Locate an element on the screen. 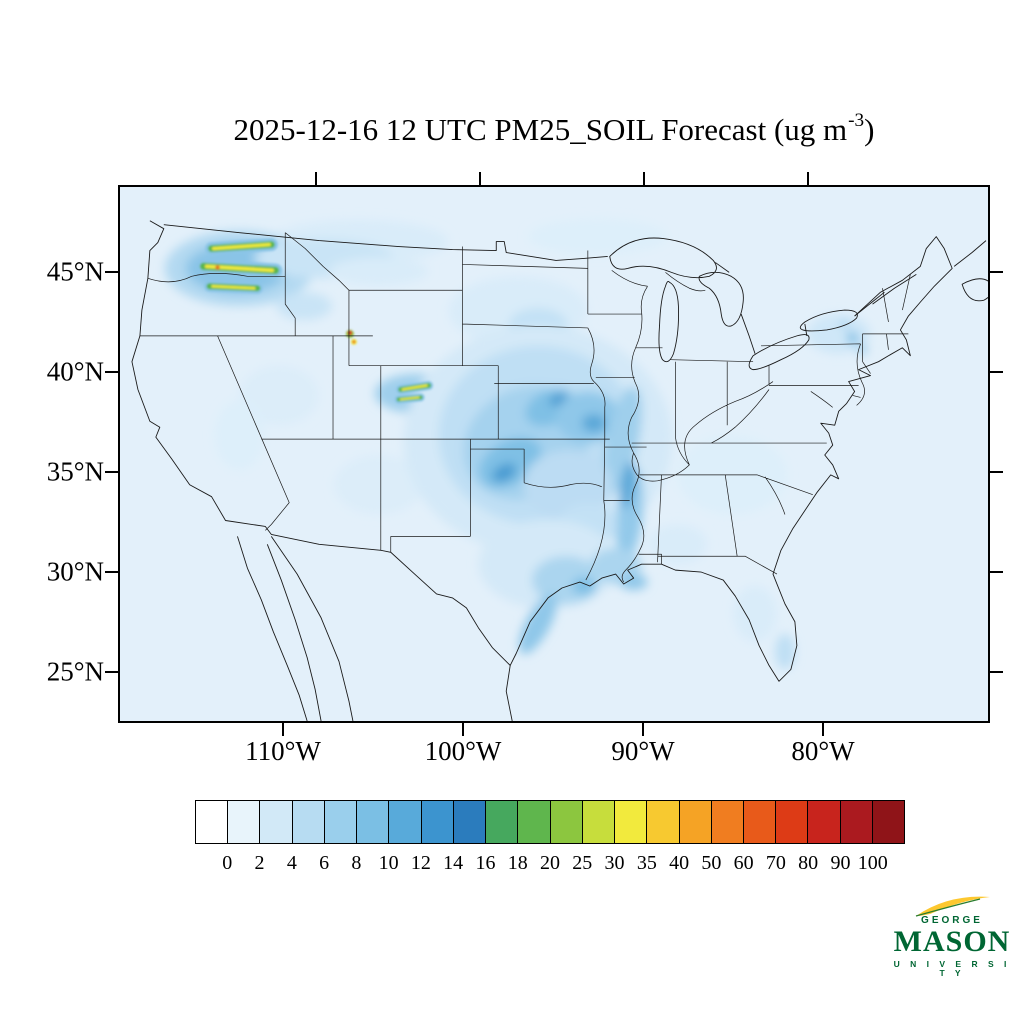 The height and width of the screenshot is (1024, 1024). colorbar-tick-label: 20 is located at coordinates (550, 863).